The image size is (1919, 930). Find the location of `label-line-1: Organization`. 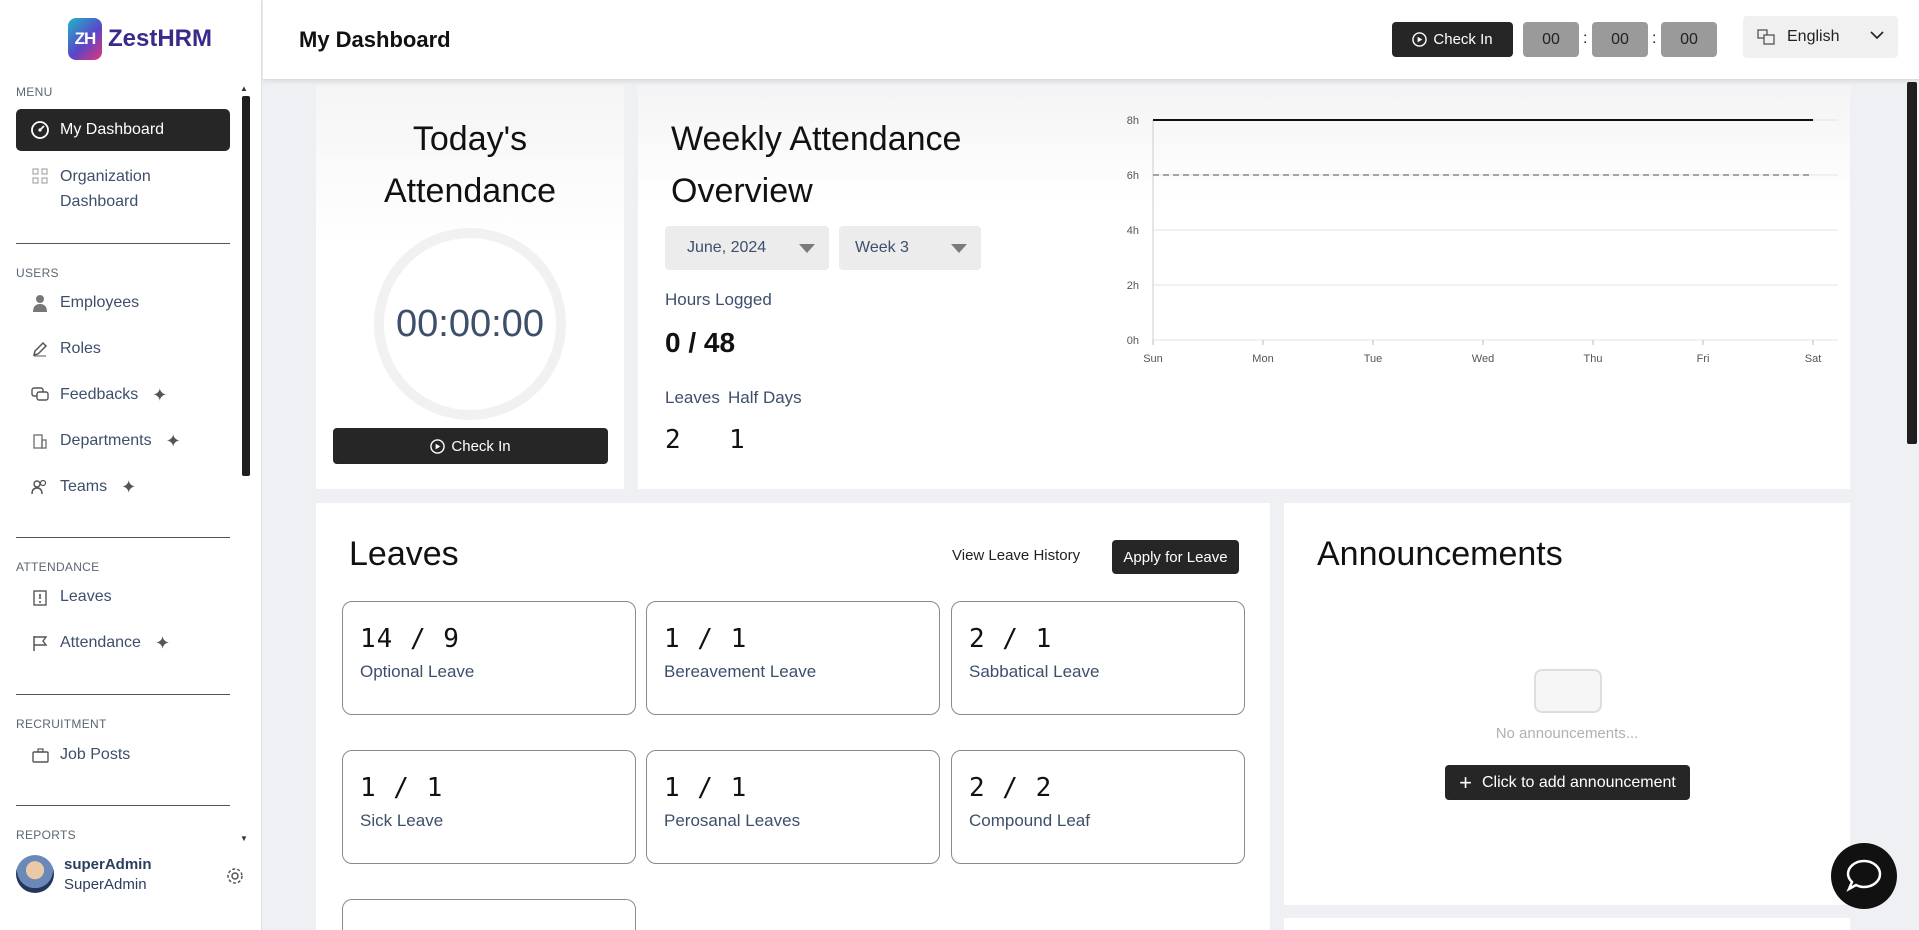

label-line-1: Organization is located at coordinates (105, 176).